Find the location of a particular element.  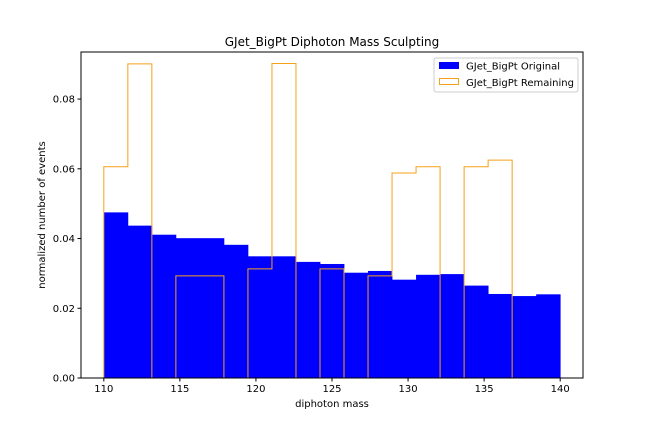

legend-label-remaining: GJet_BigPt Remaining is located at coordinates (520, 83).